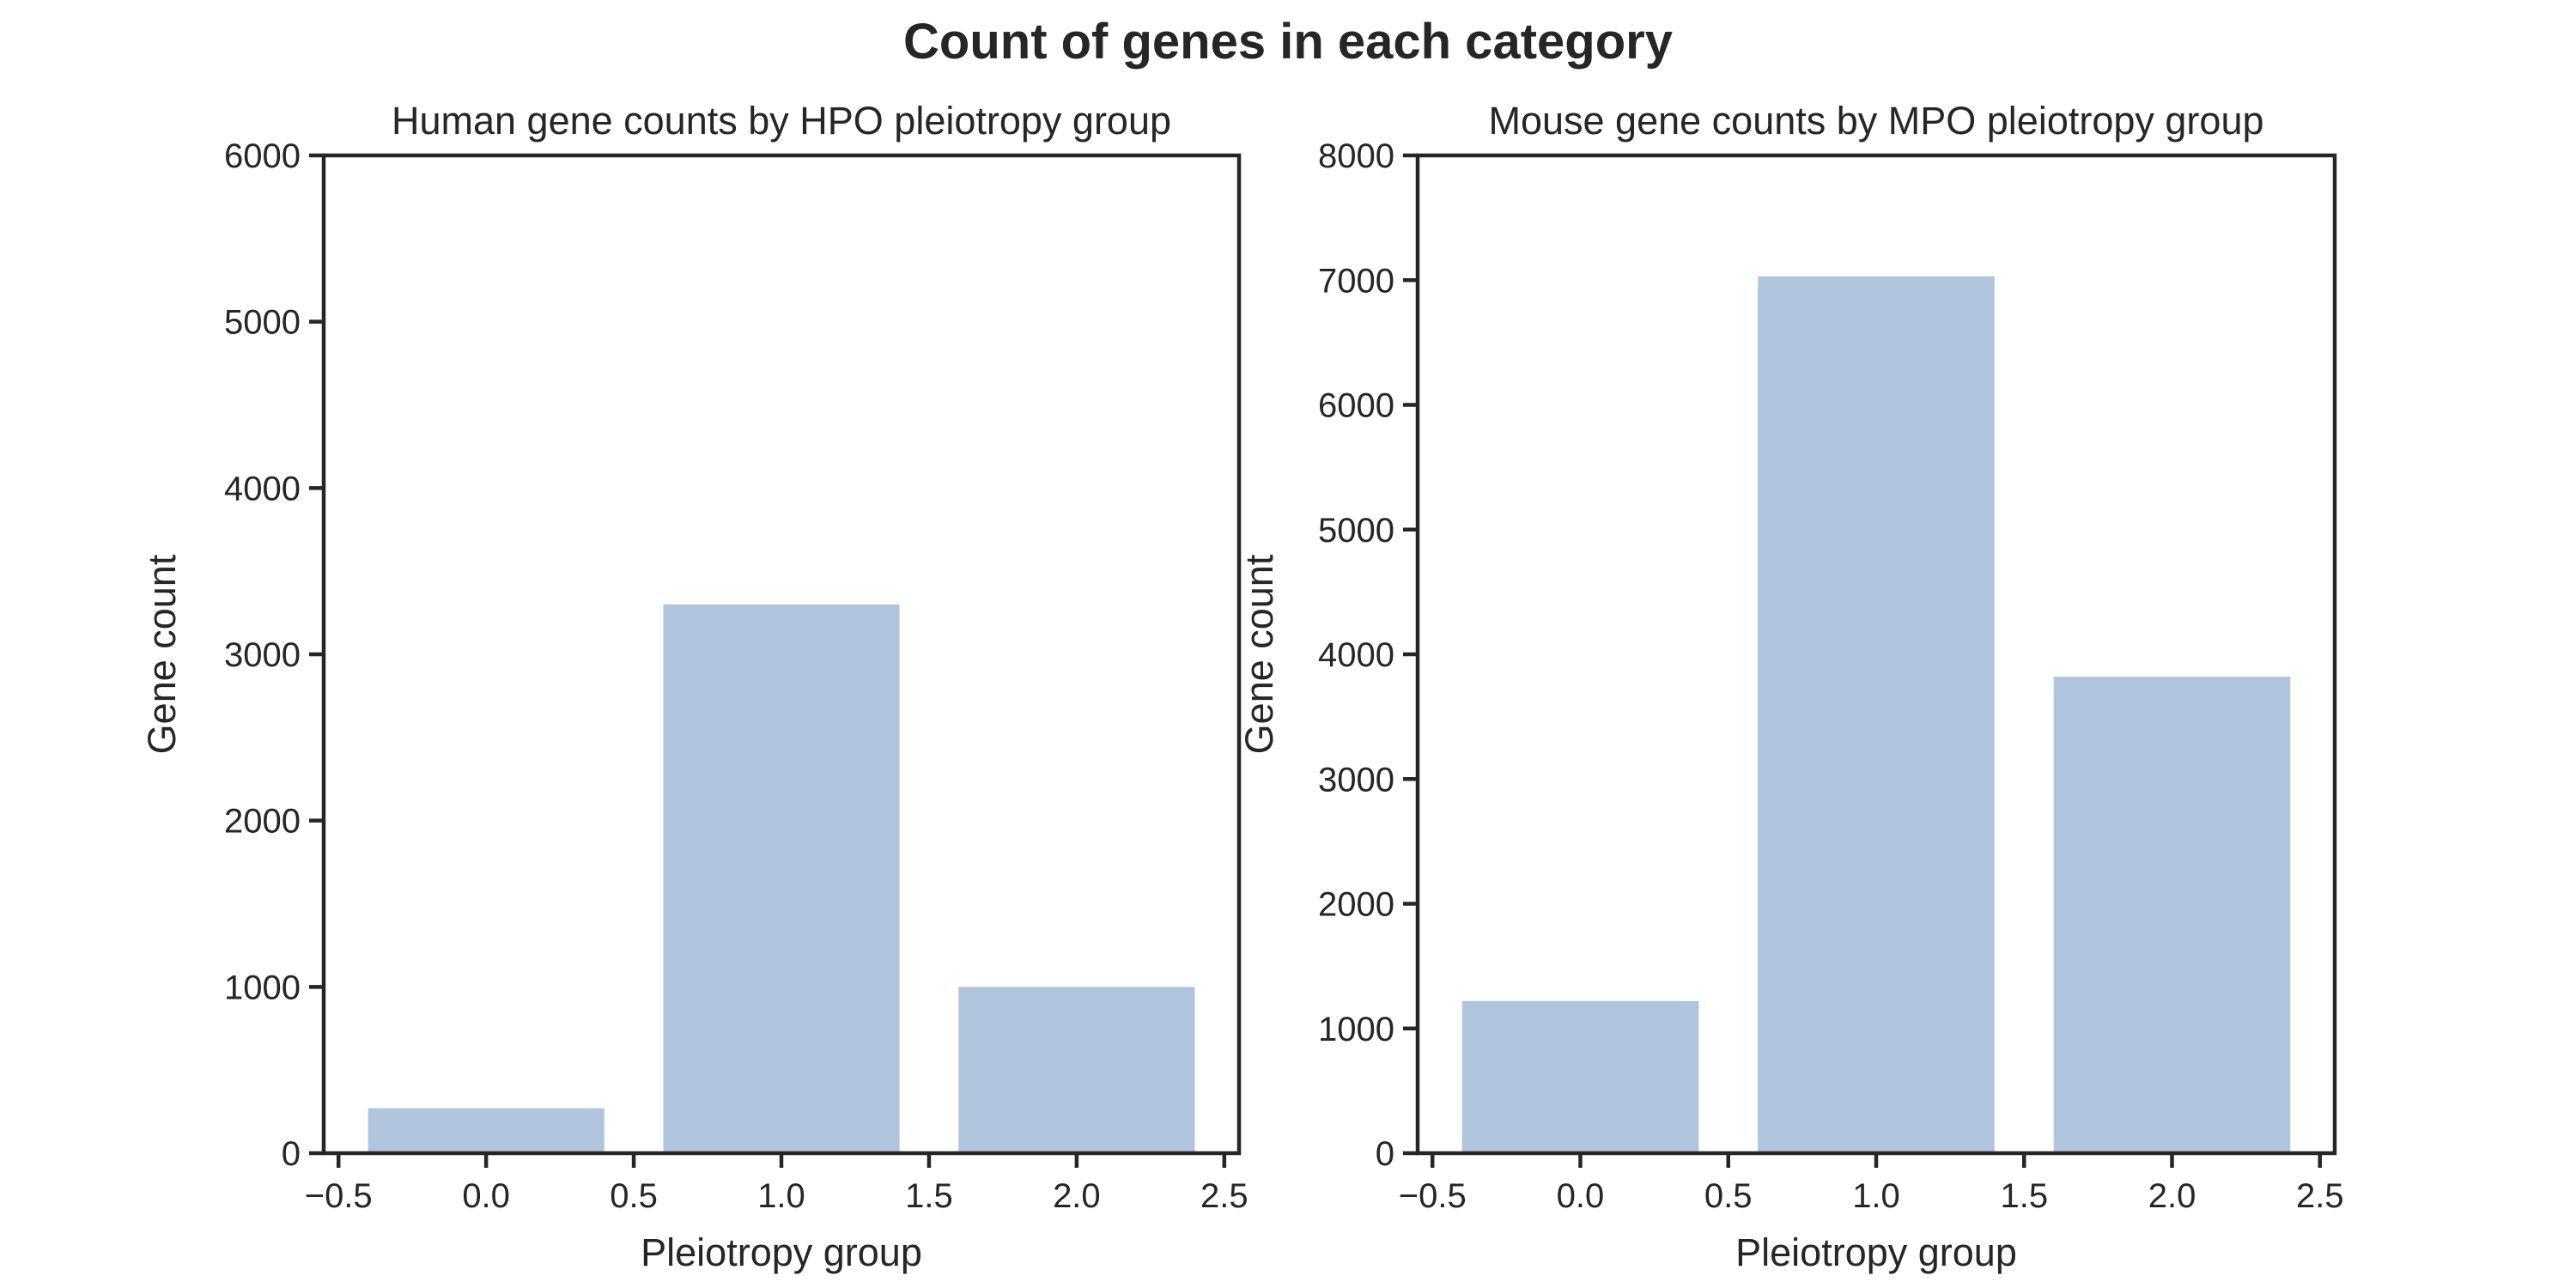 This screenshot has height=1288, width=2576. I want to click on y-tick-label: 8000, so click(1356, 156).